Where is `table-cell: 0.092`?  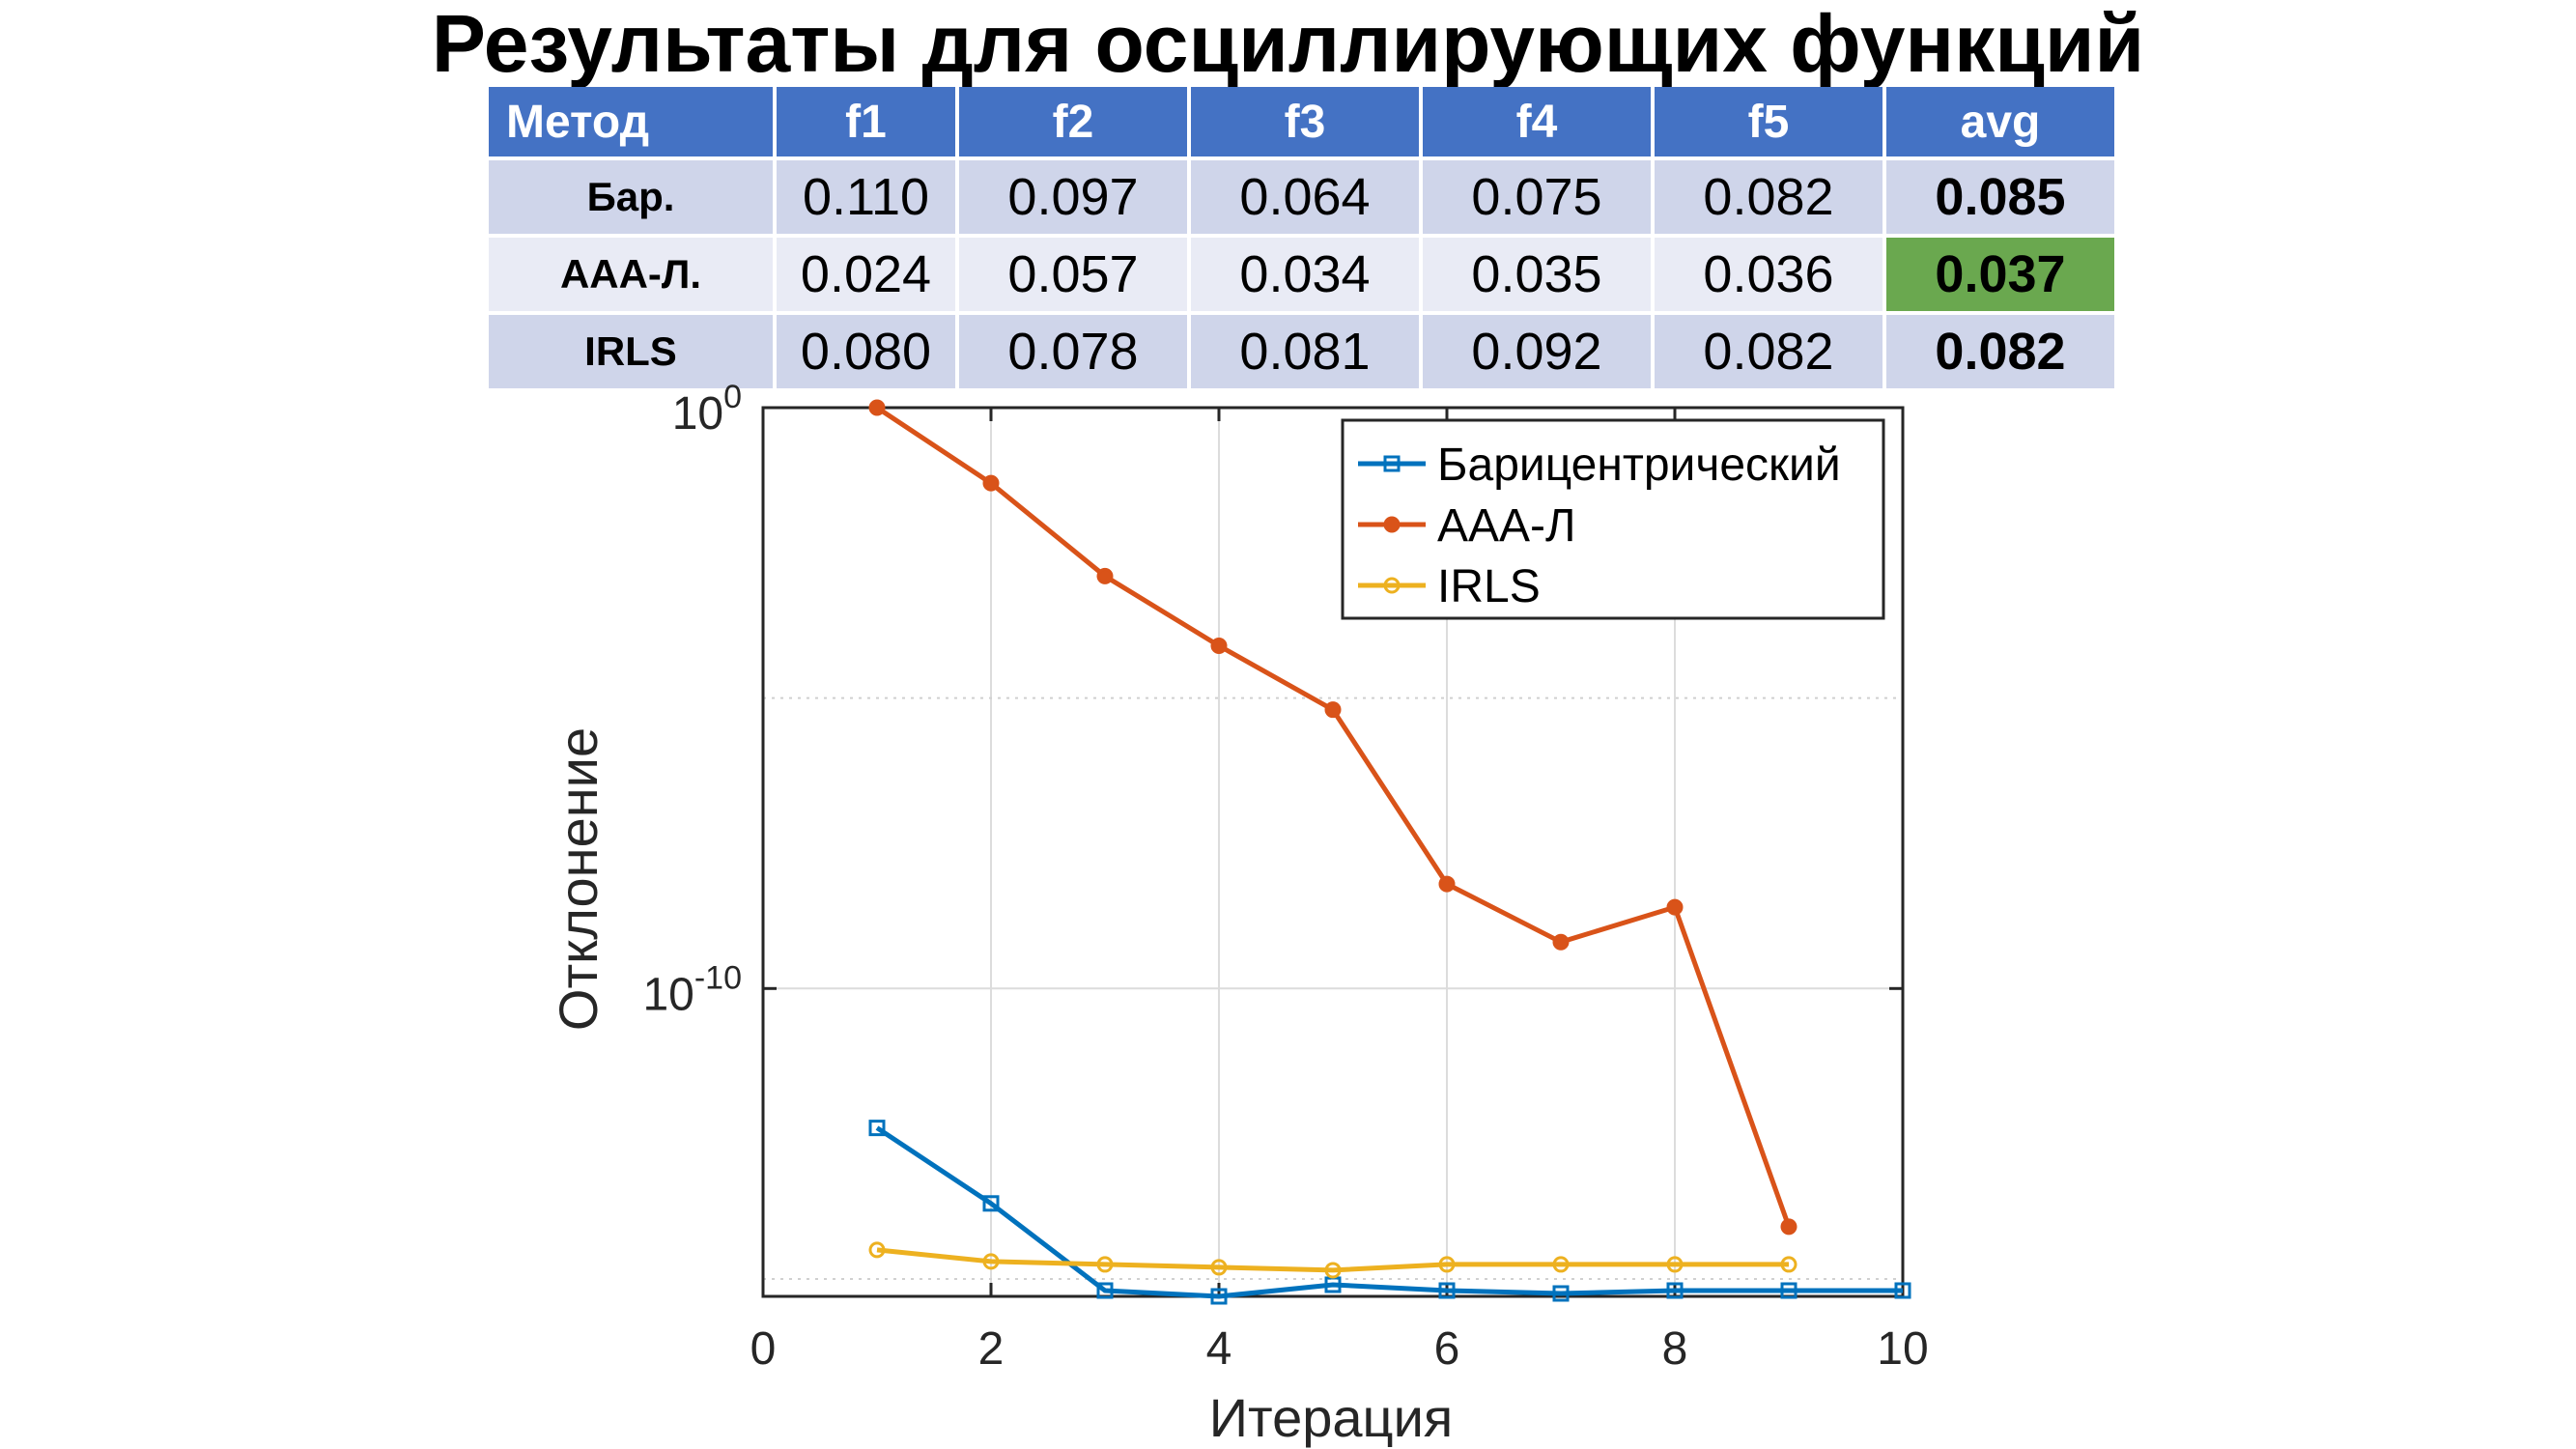
table-cell: 0.092 is located at coordinates (1537, 351).